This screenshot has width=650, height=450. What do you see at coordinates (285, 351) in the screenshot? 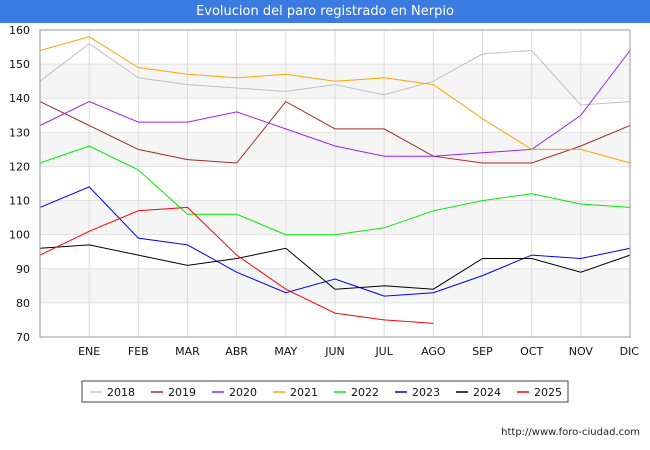
I see `x-tick-label: MAY` at bounding box center [285, 351].